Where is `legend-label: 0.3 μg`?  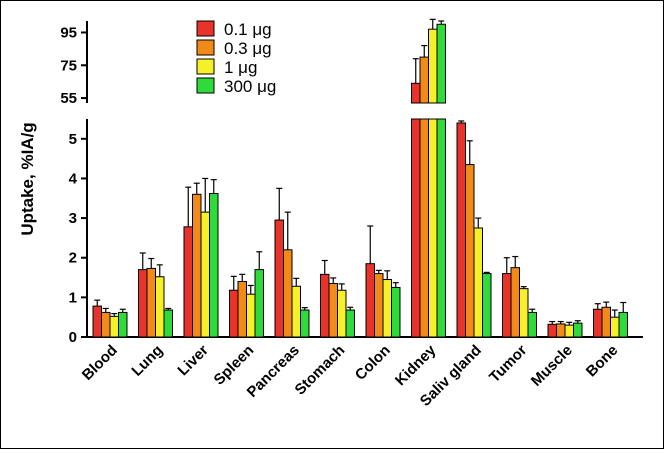
legend-label: 0.3 μg is located at coordinates (248, 48).